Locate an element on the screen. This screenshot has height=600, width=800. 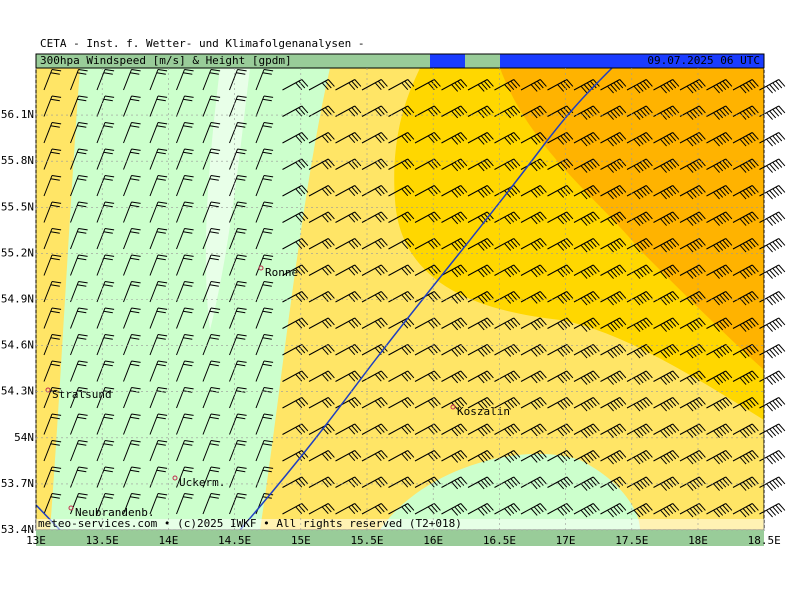
city-label: Ronne is located at coordinates (281, 272).